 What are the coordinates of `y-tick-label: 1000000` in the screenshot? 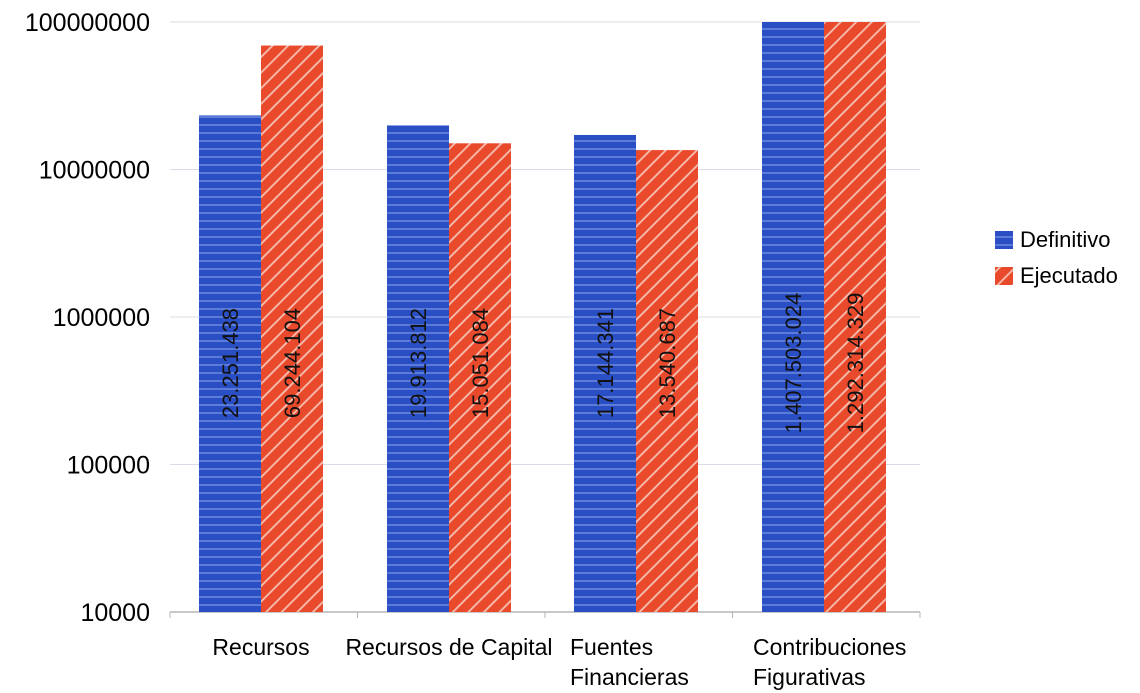 It's located at (101, 318).